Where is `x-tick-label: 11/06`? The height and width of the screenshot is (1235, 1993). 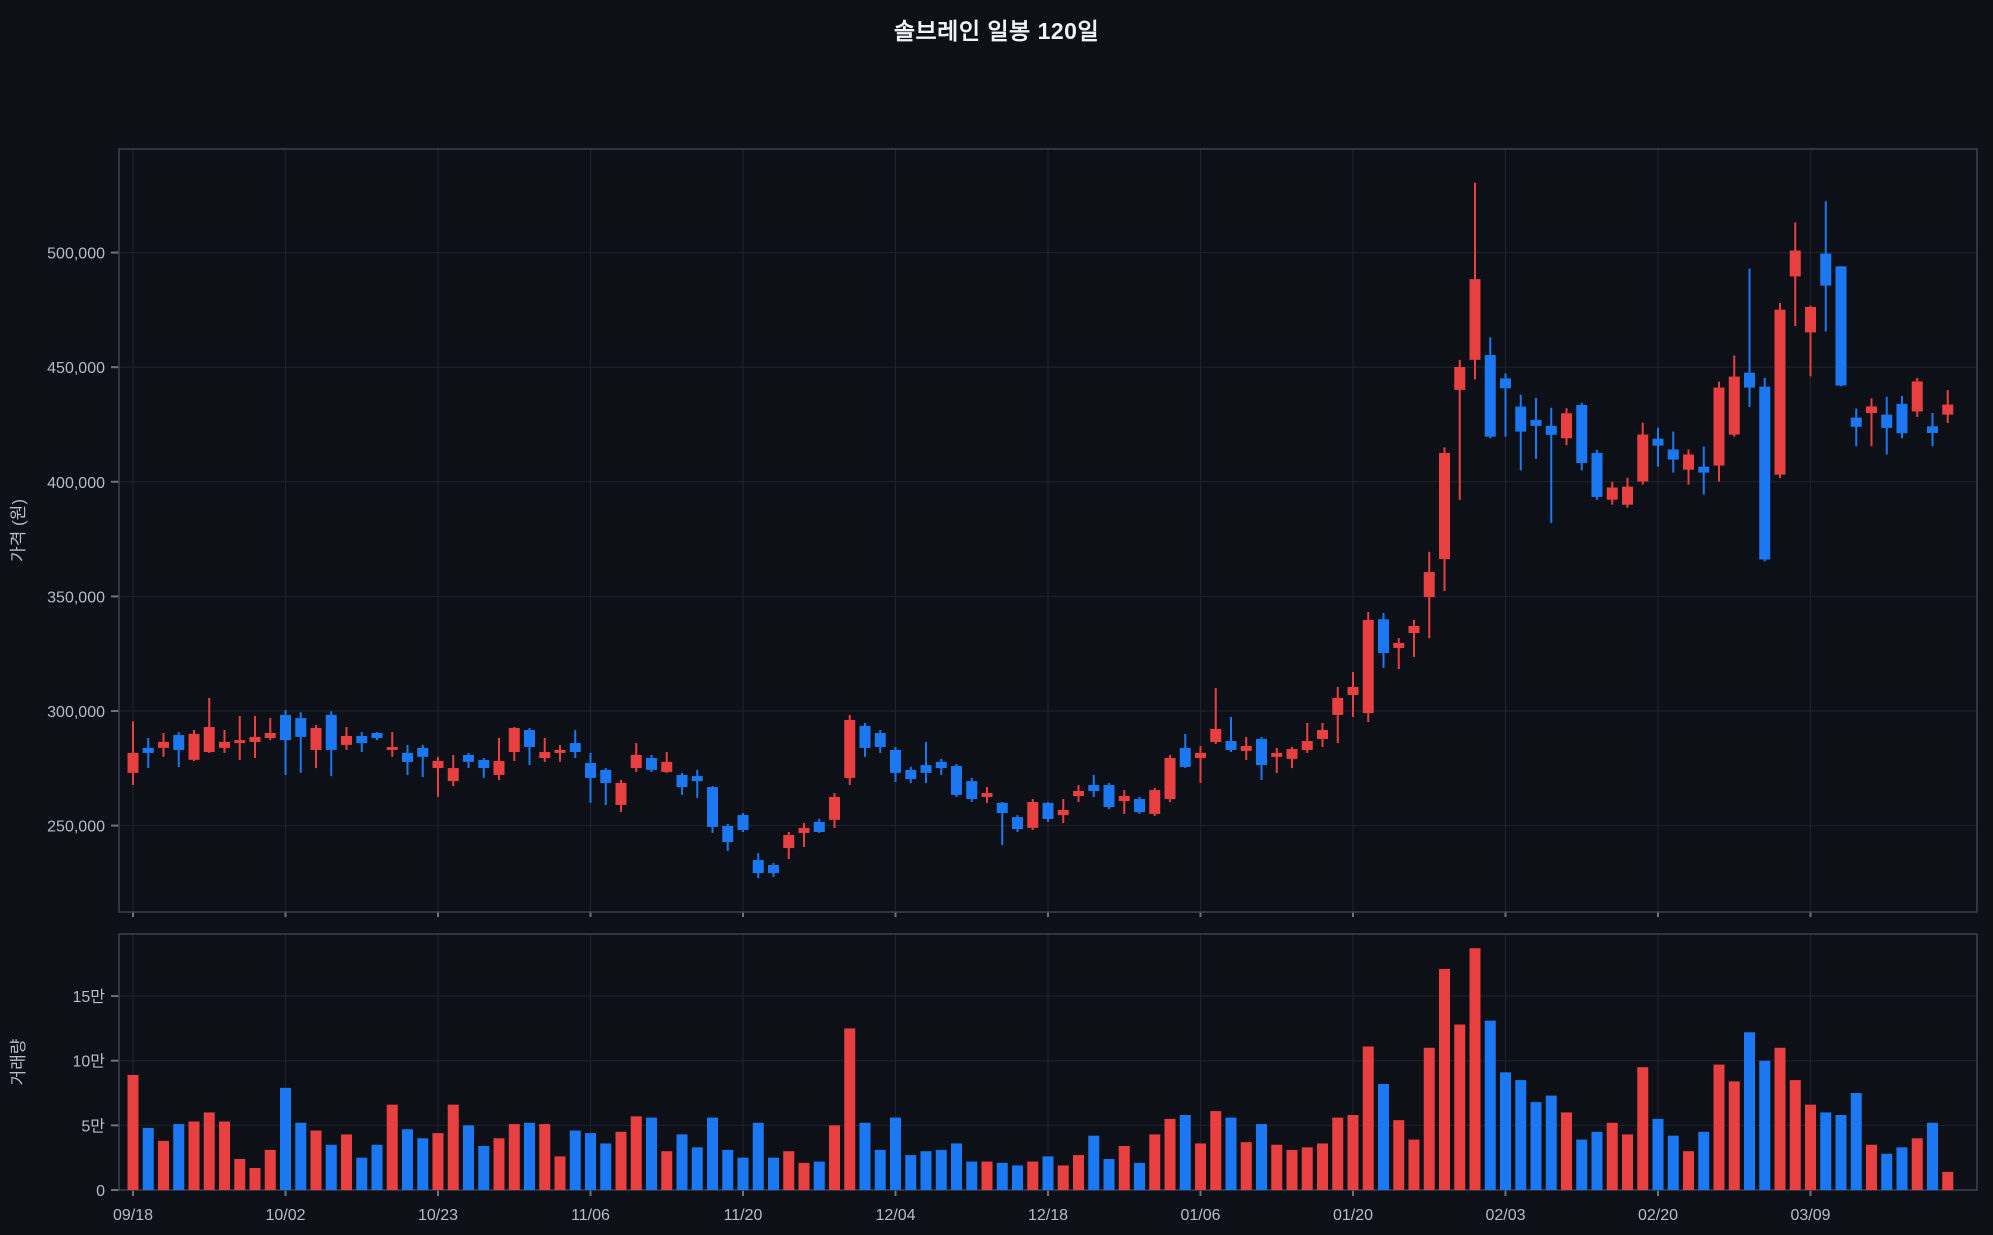
x-tick-label: 11/06 is located at coordinates (590, 1215).